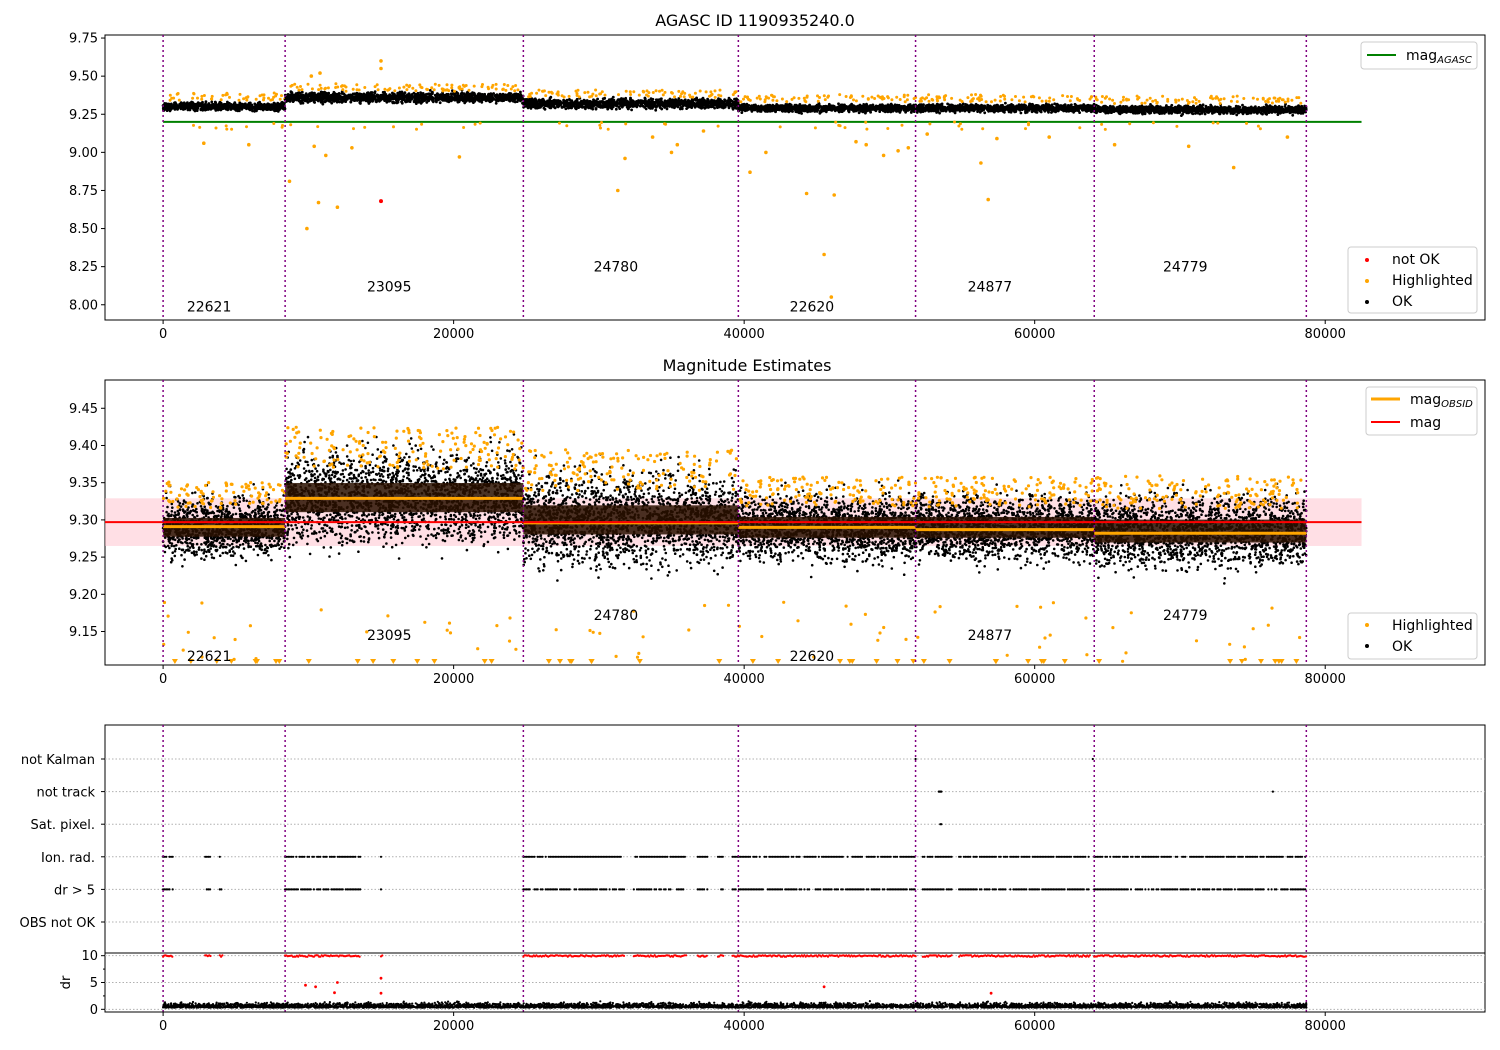 The height and width of the screenshot is (1050, 1500). Describe the element at coordinates (1325, 334) in the screenshot. I see `x-tick-label: 80000` at that location.